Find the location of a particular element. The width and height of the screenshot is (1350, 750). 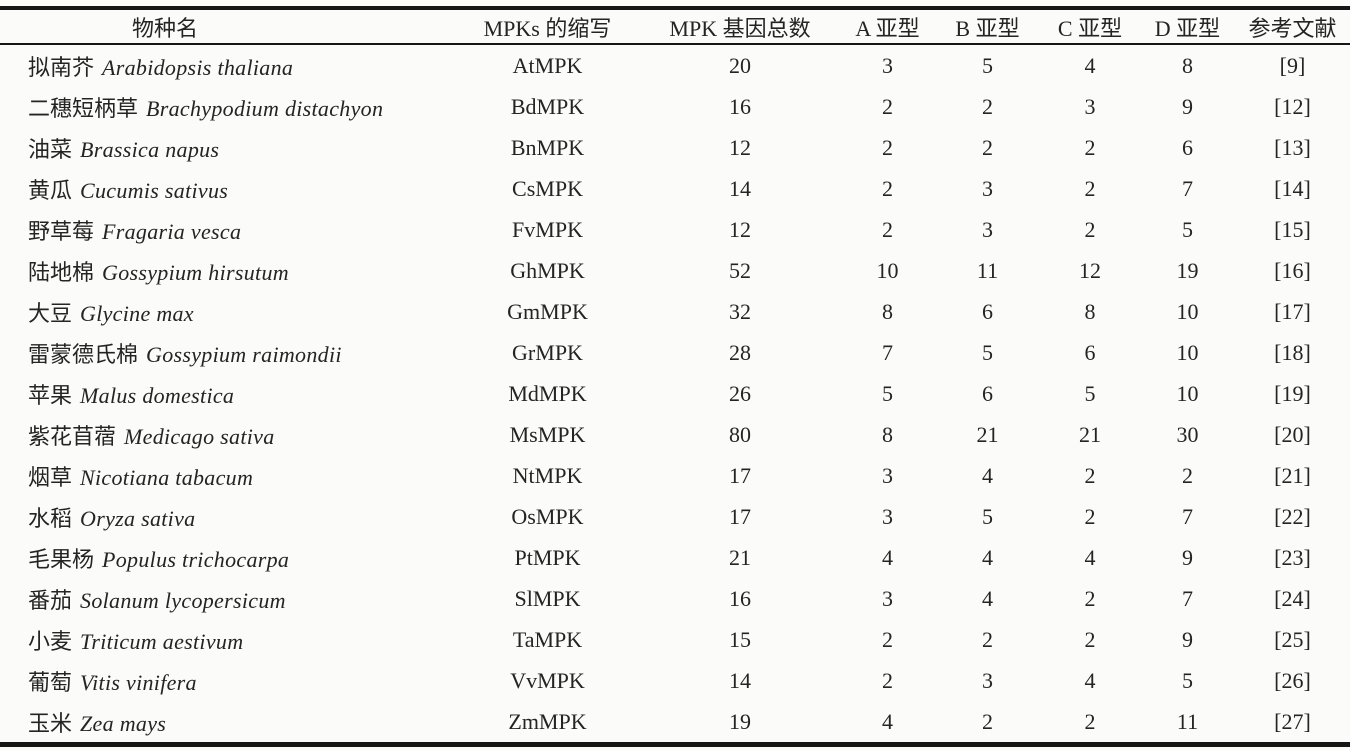

reference-cell: [13] is located at coordinates (1292, 147).